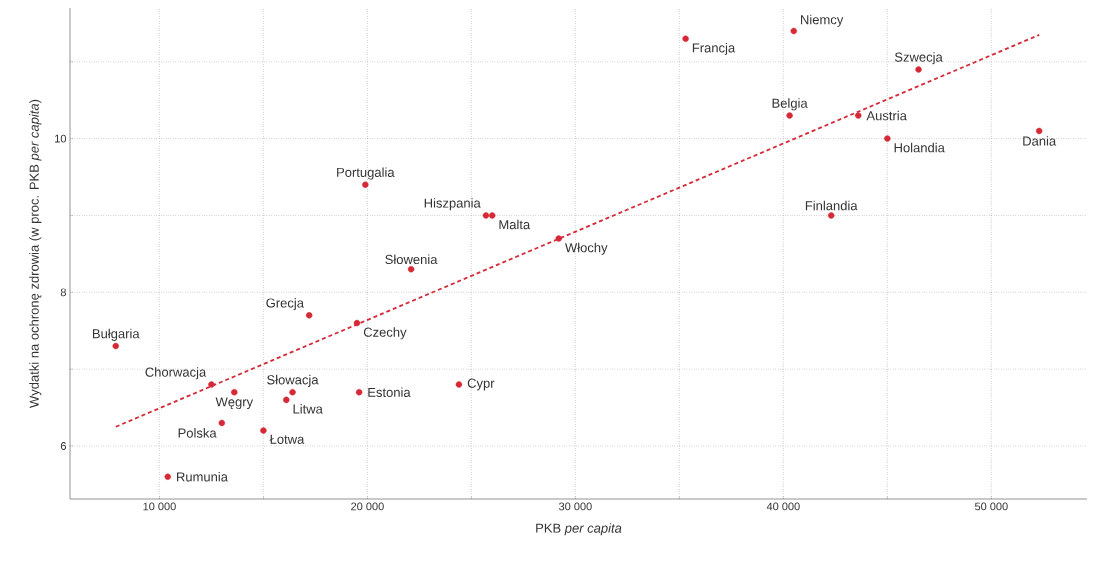 Image resolution: width=1095 pixels, height=563 pixels. I want to click on annotation: Polska, so click(197, 433).